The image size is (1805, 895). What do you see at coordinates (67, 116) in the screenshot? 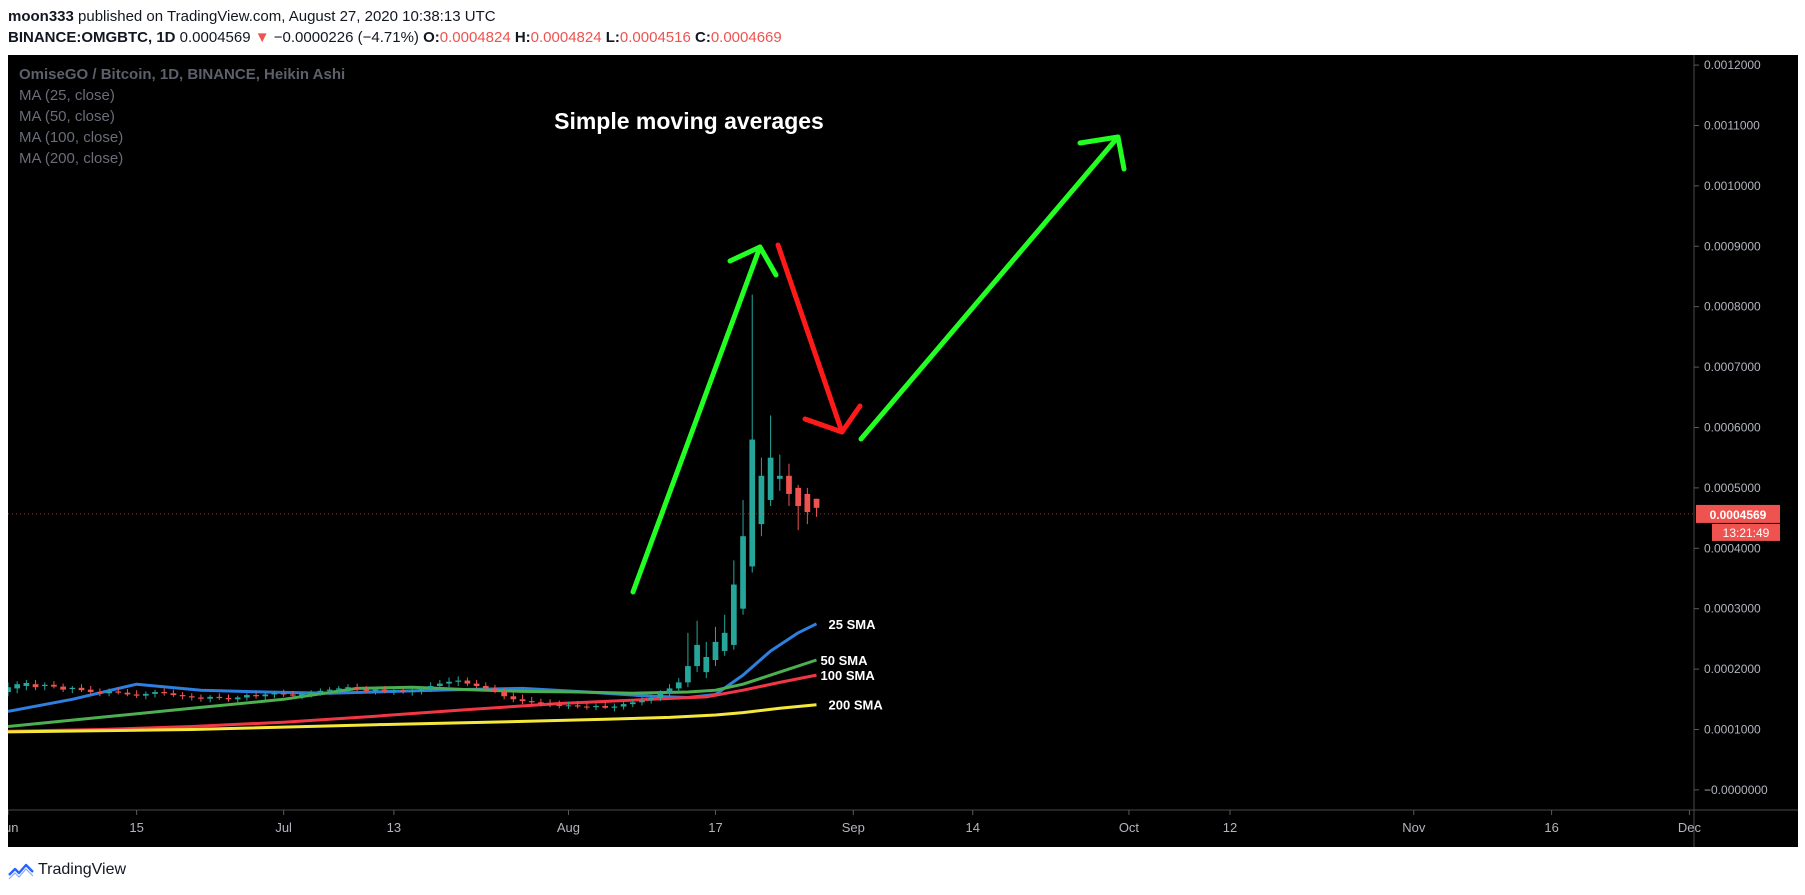
I see `legend-ma-50: MA (50, close)` at bounding box center [67, 116].